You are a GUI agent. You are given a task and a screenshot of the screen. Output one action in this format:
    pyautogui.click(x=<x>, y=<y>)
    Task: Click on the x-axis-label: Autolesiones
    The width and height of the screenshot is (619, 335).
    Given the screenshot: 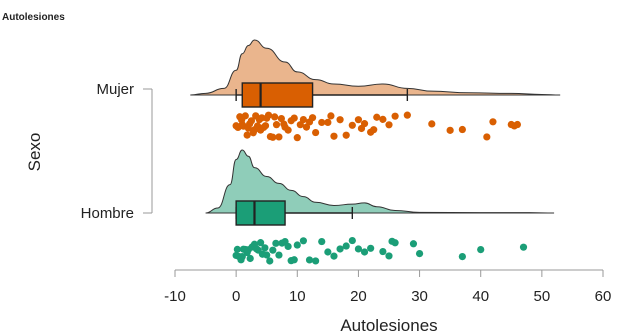 What is the action you would take?
    pyautogui.click(x=388, y=325)
    